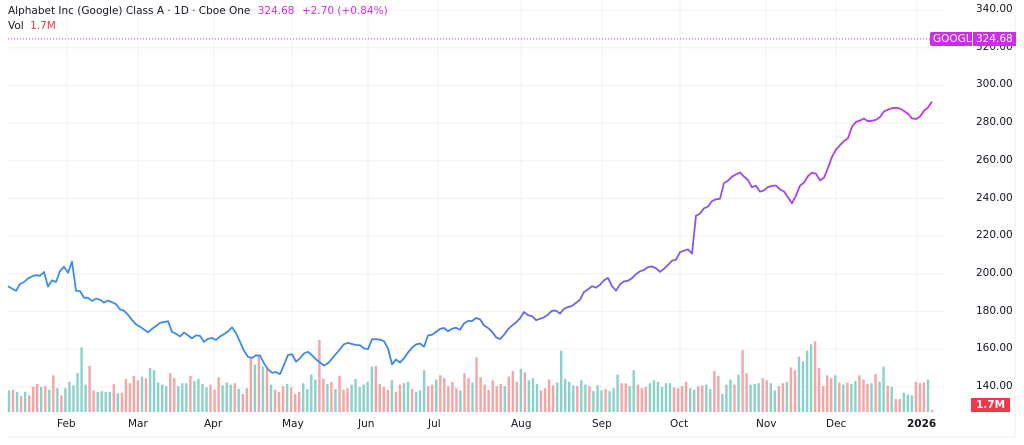 This screenshot has width=1024, height=445. What do you see at coordinates (198, 26) in the screenshot?
I see `legend-volume-row: Vol 1.7M` at bounding box center [198, 26].